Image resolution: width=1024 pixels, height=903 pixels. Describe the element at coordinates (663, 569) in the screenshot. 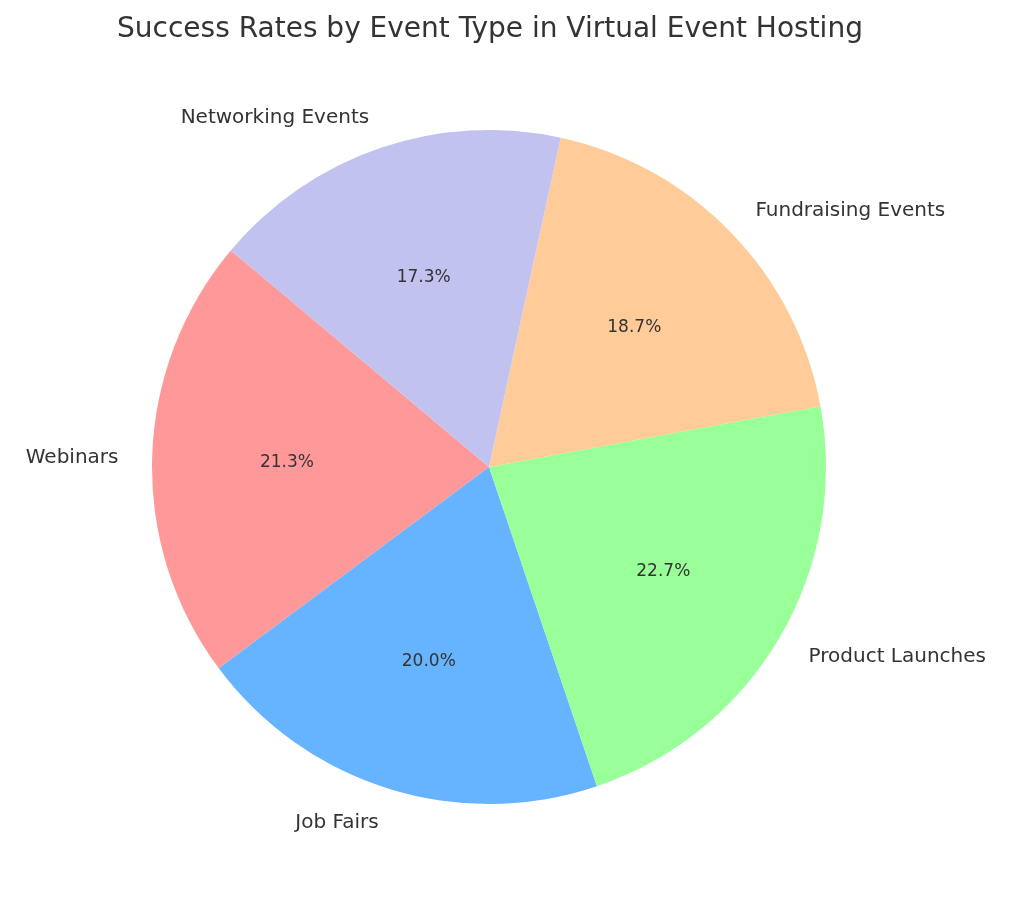

I see `data-label: 22.7%` at that location.